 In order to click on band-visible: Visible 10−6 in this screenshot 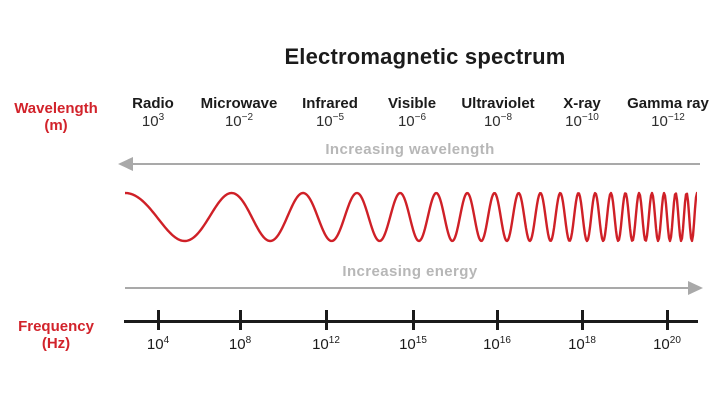, I will do `click(412, 113)`.